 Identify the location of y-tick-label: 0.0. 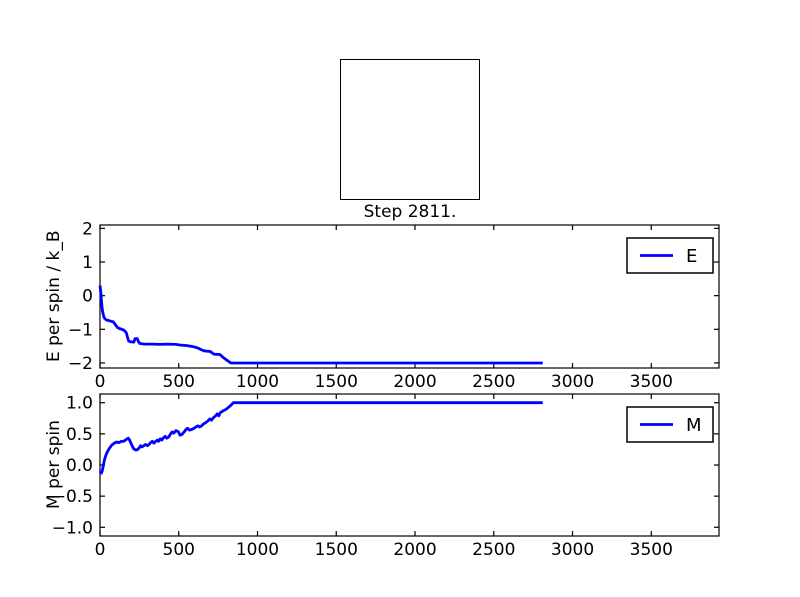
(79, 466).